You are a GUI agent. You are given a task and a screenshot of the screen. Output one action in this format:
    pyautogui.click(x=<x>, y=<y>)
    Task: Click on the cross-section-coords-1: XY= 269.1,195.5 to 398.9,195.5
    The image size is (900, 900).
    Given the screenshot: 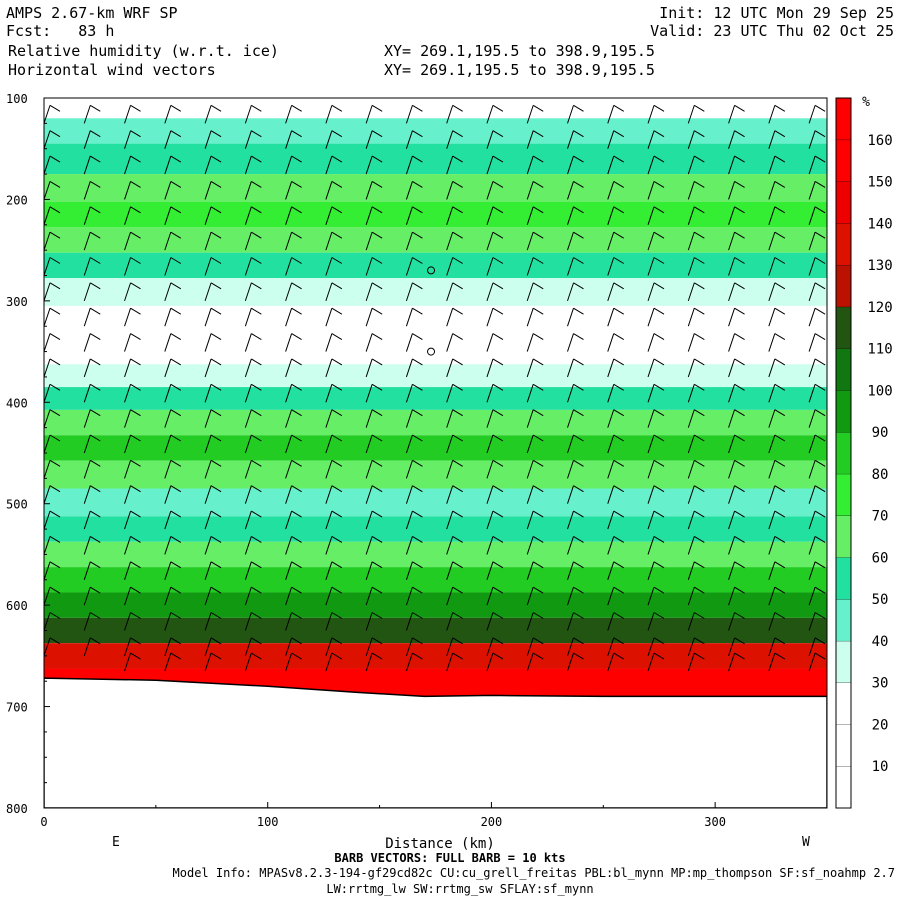 What is the action you would take?
    pyautogui.click(x=519, y=51)
    